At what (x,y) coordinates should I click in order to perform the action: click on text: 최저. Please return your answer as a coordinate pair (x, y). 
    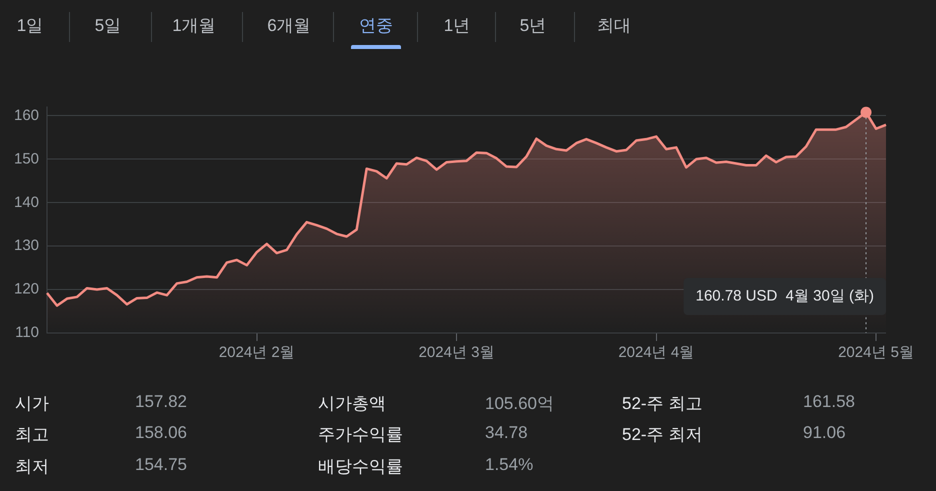
    Looking at the image, I should click on (32, 467).